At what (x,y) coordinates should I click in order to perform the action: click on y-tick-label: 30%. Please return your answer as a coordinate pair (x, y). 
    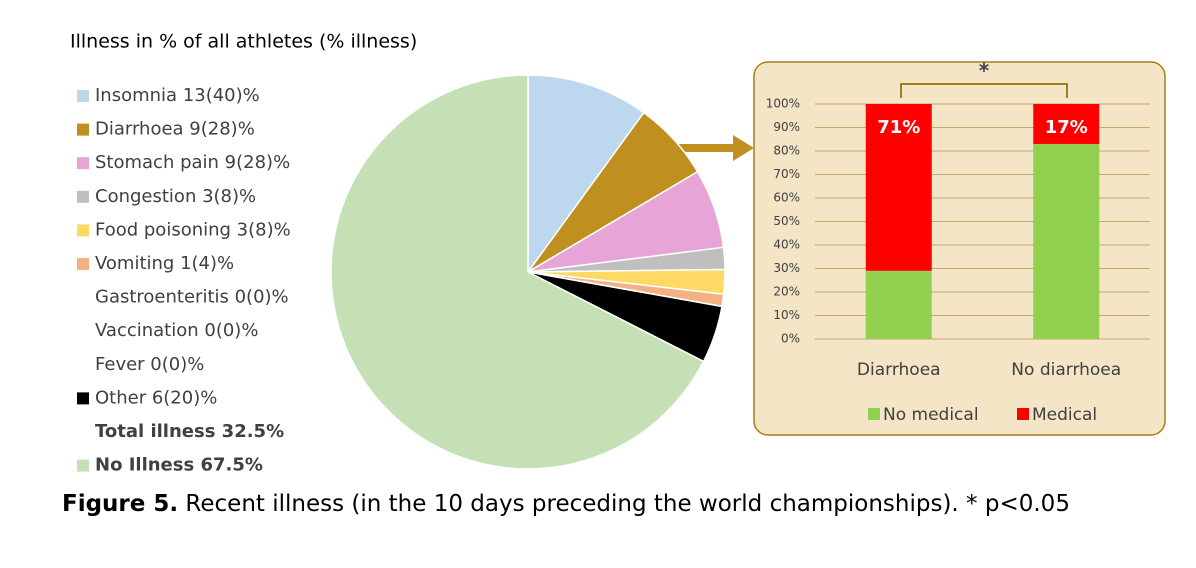
    Looking at the image, I should click on (786, 268).